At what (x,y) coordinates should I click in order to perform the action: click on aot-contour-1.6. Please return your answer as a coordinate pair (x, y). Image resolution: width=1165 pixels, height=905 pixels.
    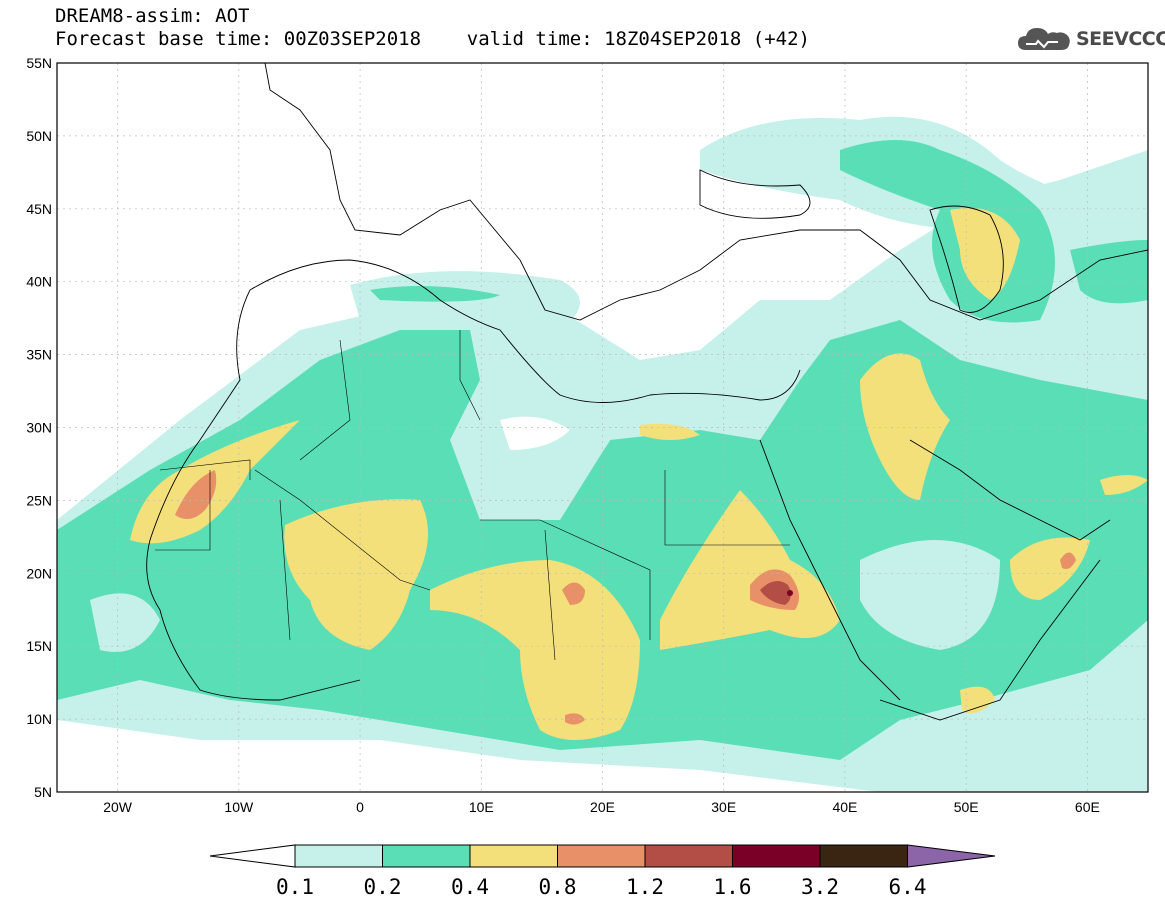
    Looking at the image, I should click on (790, 593).